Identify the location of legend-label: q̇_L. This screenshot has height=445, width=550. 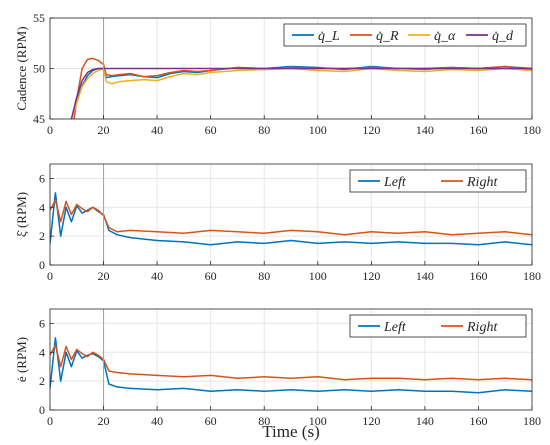
(329, 36).